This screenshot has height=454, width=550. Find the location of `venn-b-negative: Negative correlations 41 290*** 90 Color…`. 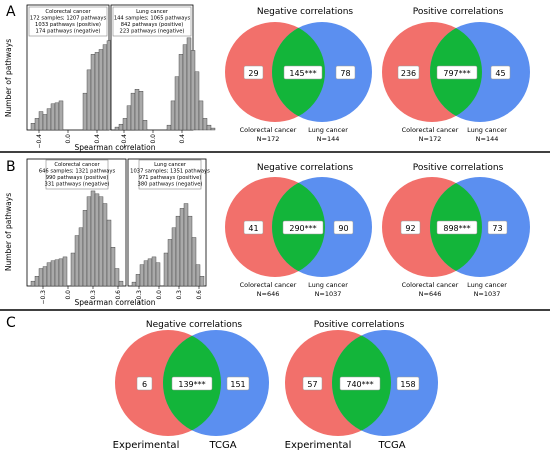

venn-b-negative: Negative correlations 41 290*** 90 Color… is located at coordinates (298, 230).